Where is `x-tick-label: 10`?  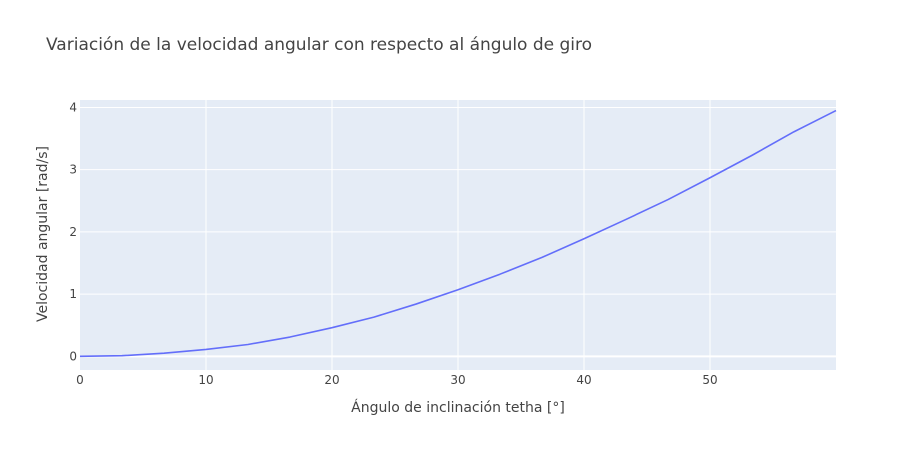 x-tick-label: 10 is located at coordinates (205, 380).